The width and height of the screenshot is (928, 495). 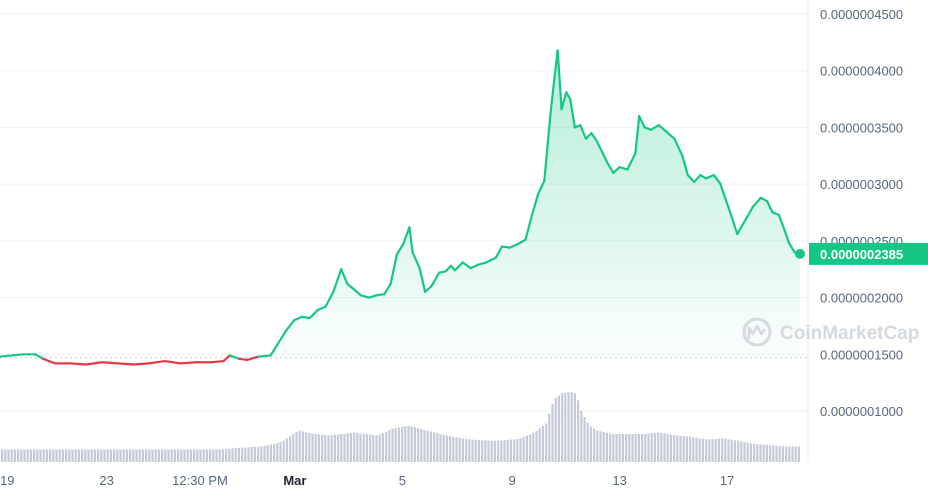 I want to click on current-price-label: 0.0000002385, so click(x=861, y=254).